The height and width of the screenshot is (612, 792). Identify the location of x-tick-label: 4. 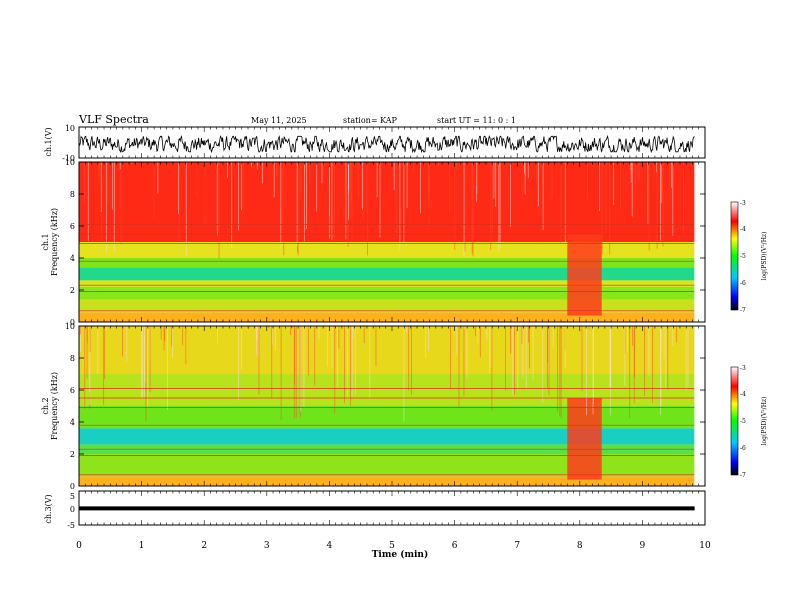
(330, 546).